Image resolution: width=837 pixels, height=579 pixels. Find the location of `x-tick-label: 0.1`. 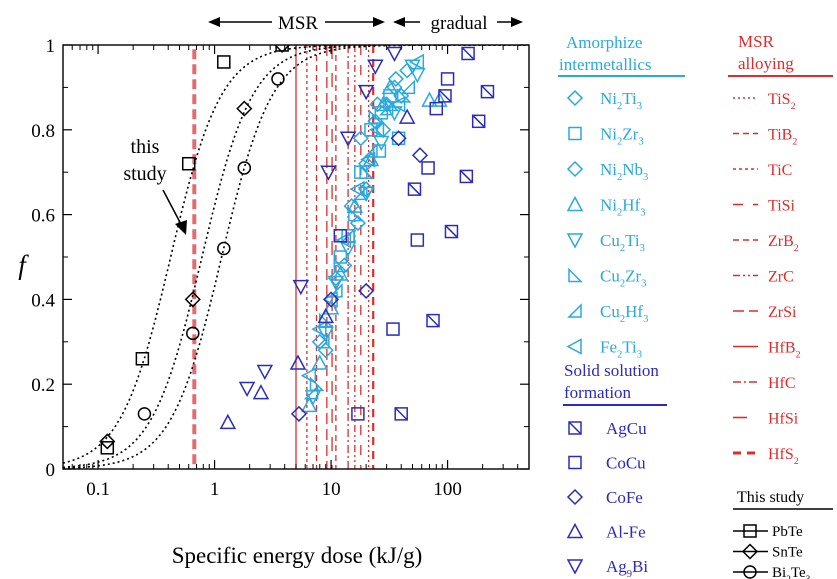

x-tick-label: 0.1 is located at coordinates (98, 489).